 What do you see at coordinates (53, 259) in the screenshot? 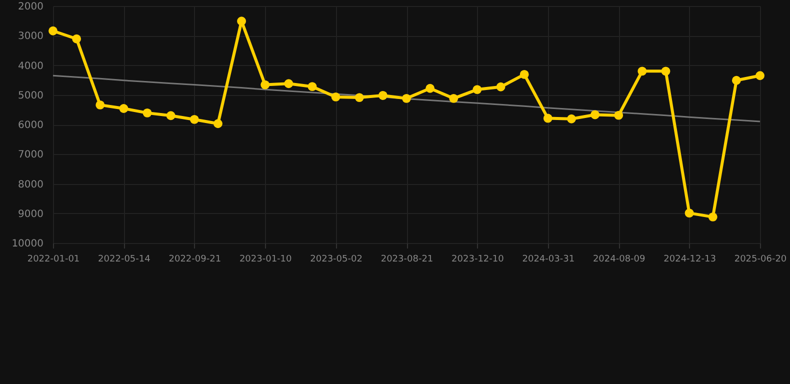
I see `x-tick-label: 2022-01-01` at bounding box center [53, 259].